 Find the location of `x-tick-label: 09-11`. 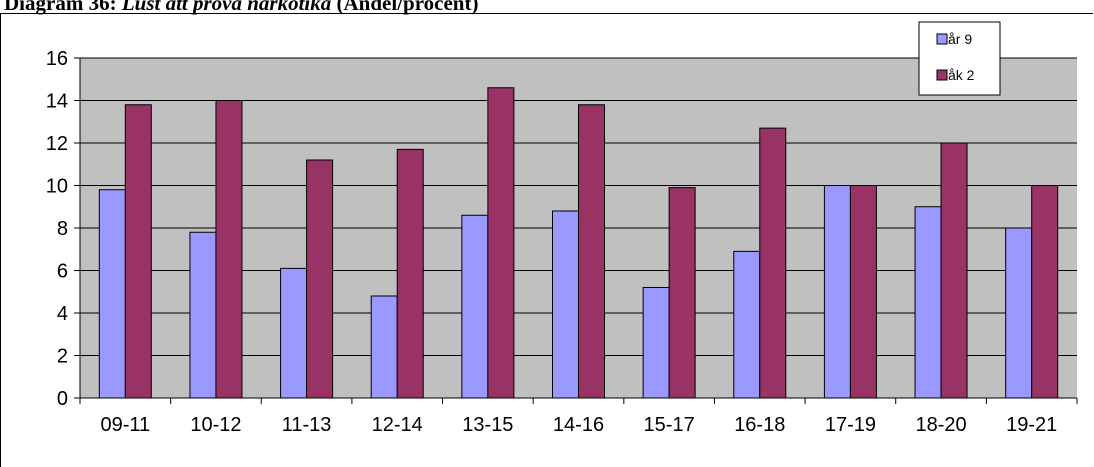

x-tick-label: 09-11 is located at coordinates (125, 425).